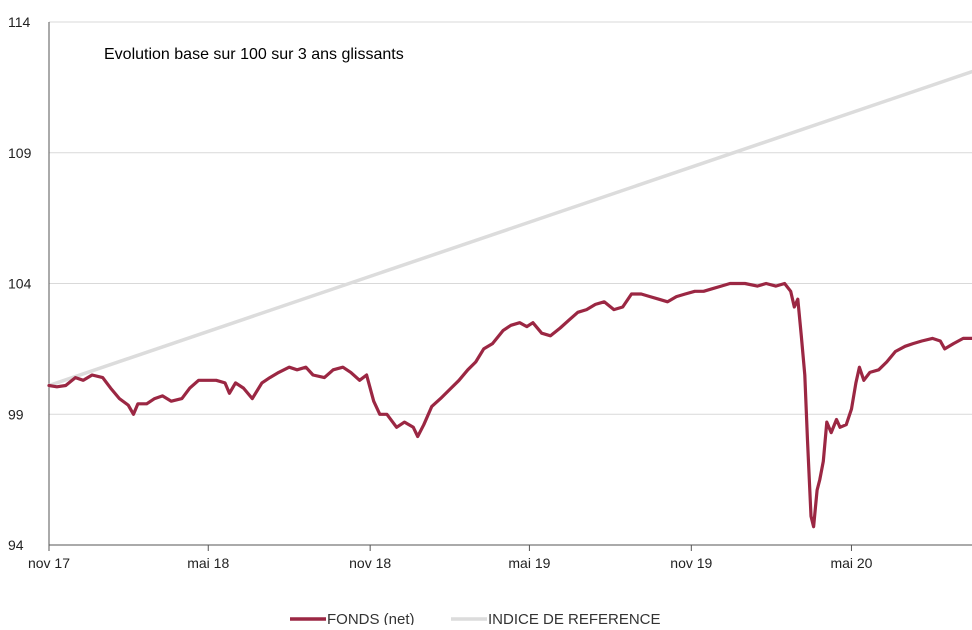  What do you see at coordinates (49, 563) in the screenshot?
I see `x-tick-label: nov 17` at bounding box center [49, 563].